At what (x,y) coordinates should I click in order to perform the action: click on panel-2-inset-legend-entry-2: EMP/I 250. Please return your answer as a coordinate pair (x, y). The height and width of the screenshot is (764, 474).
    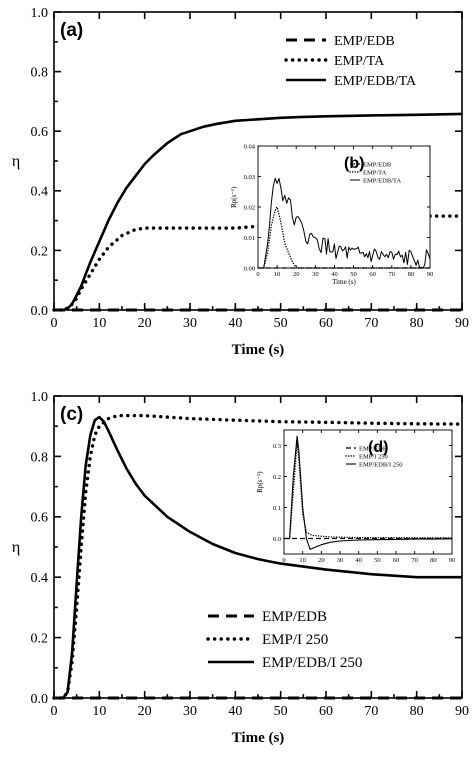
    Looking at the image, I should click on (373, 457).